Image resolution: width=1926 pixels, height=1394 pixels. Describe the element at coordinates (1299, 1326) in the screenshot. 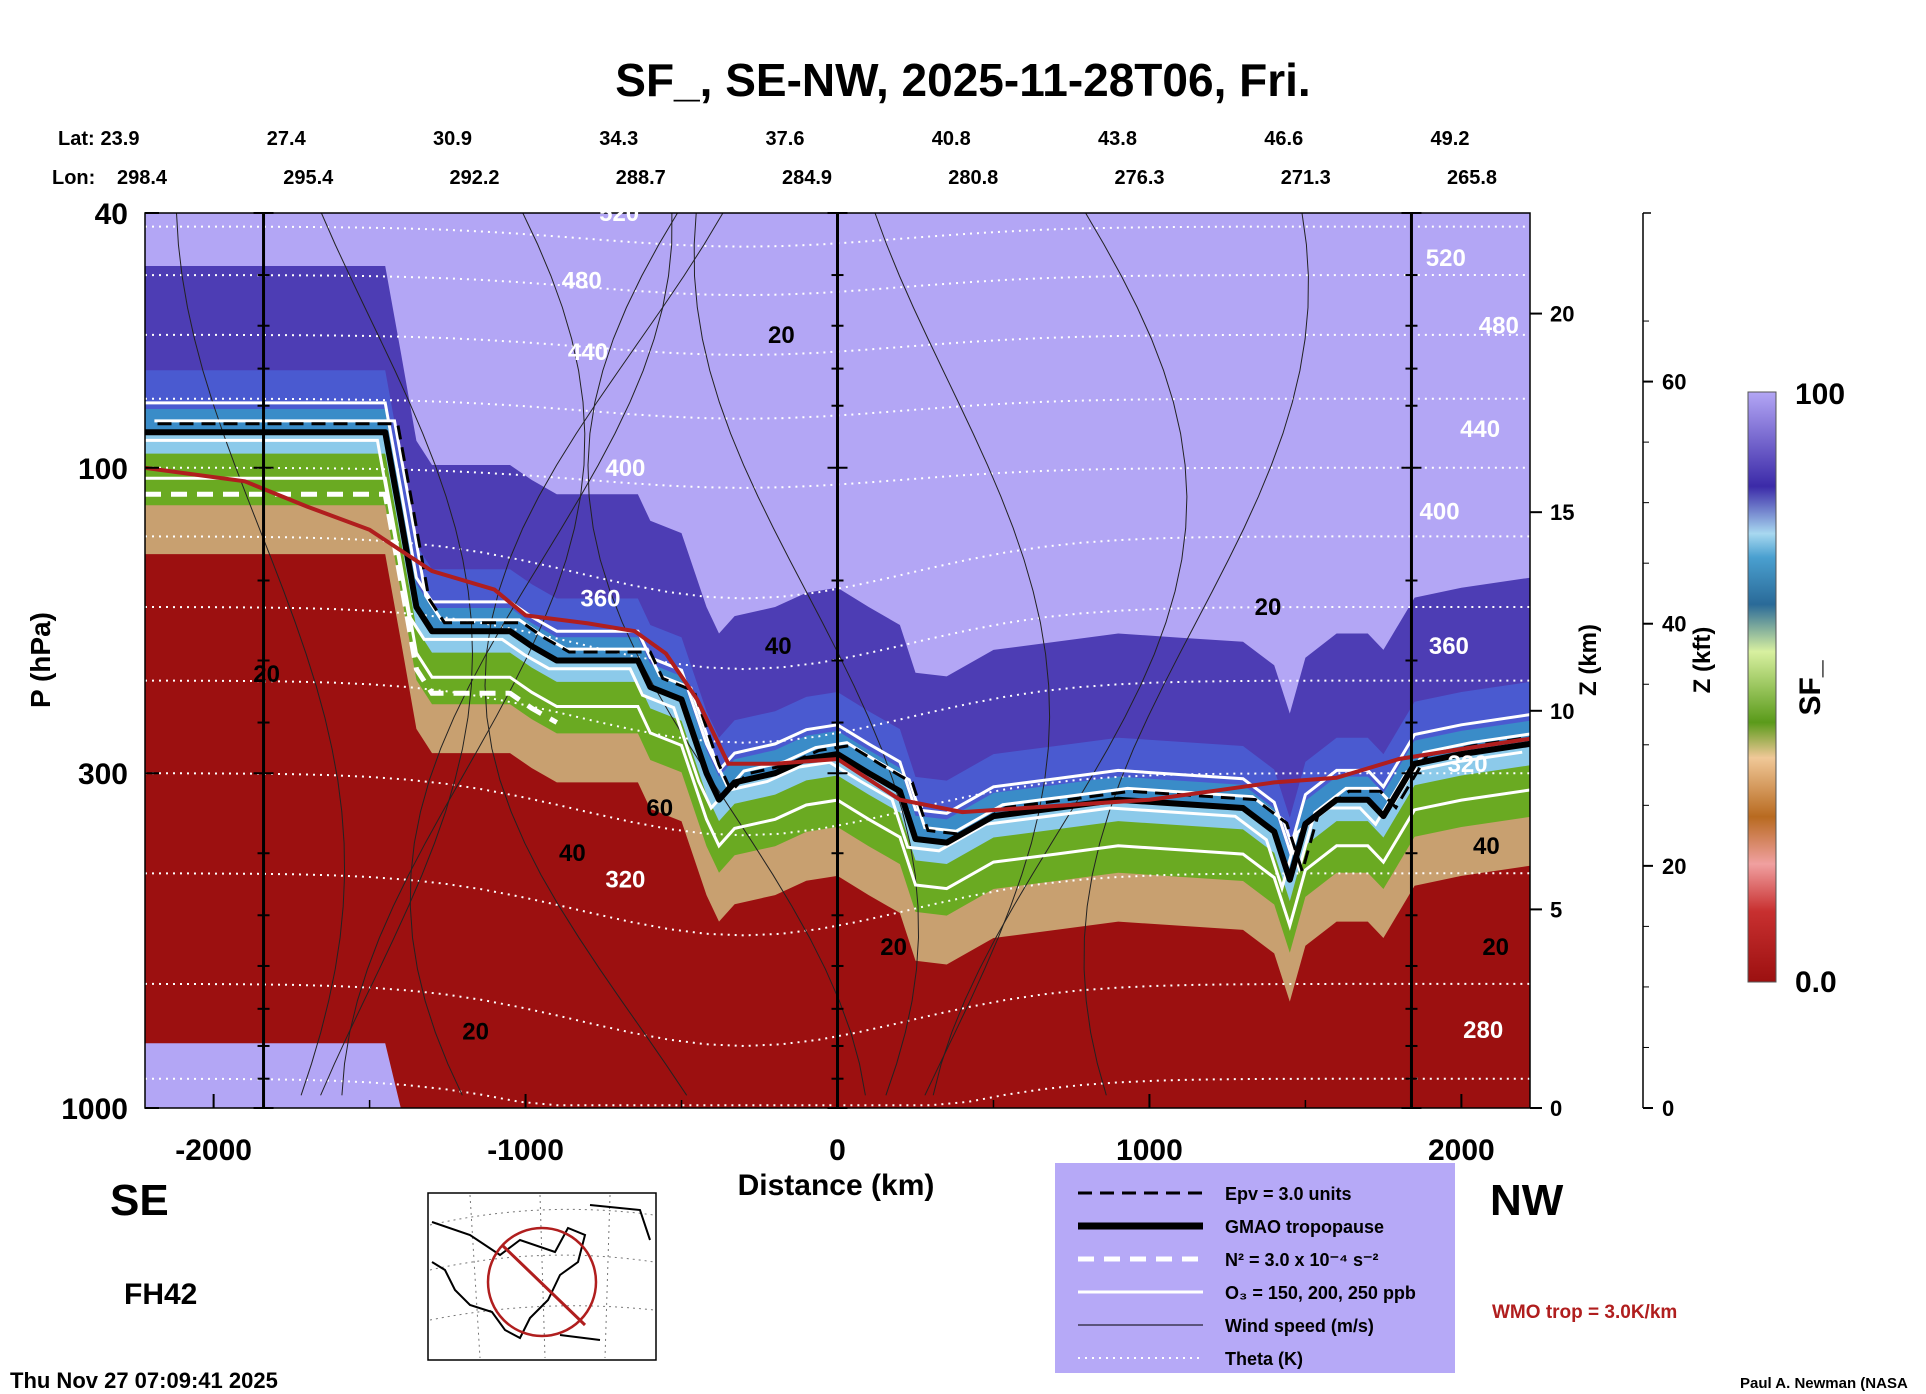

I see `legend-label: Wind speed (m/s)` at that location.